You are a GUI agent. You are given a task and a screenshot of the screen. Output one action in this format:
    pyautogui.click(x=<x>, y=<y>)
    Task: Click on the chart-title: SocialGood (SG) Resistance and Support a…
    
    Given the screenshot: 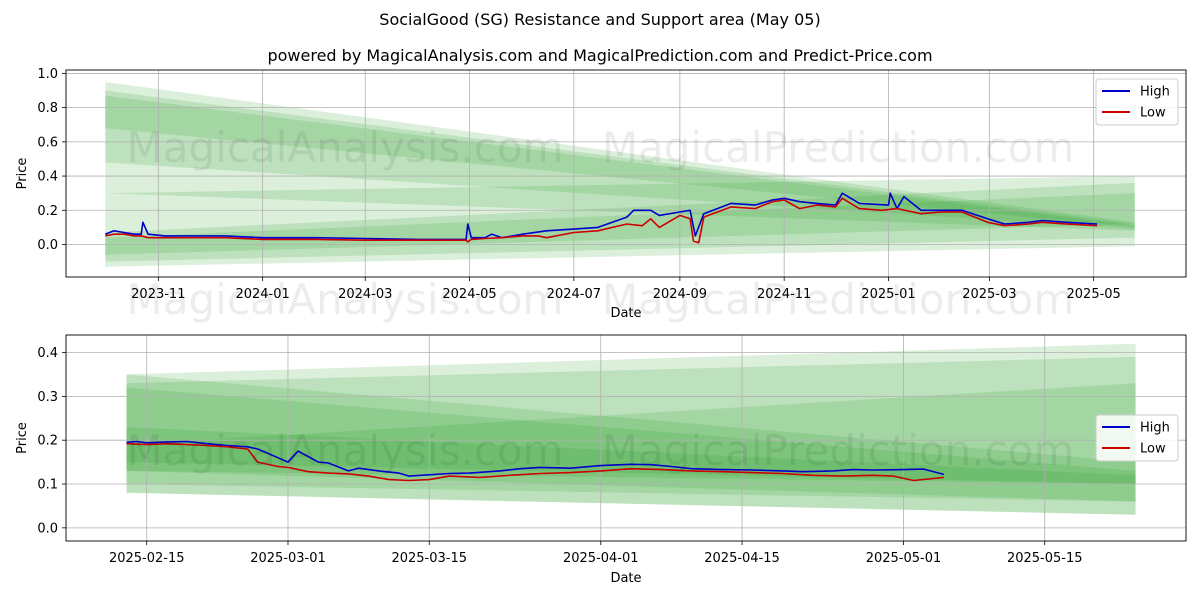 What is the action you would take?
    pyautogui.click(x=600, y=19)
    